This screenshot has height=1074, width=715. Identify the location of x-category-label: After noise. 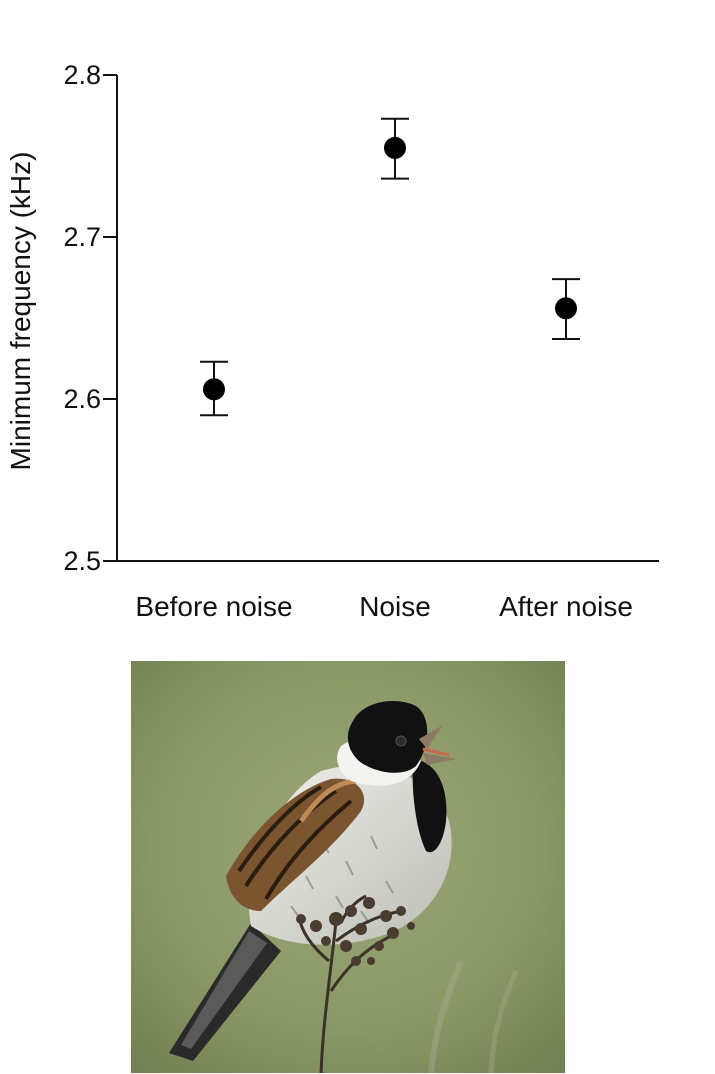
(566, 606).